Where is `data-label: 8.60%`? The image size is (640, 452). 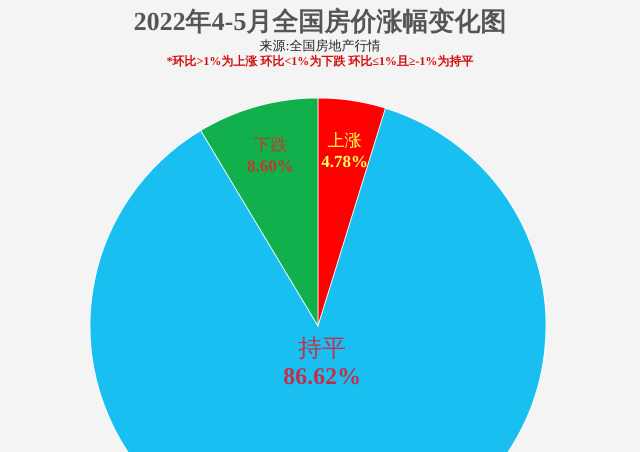 data-label: 8.60% is located at coordinates (270, 166).